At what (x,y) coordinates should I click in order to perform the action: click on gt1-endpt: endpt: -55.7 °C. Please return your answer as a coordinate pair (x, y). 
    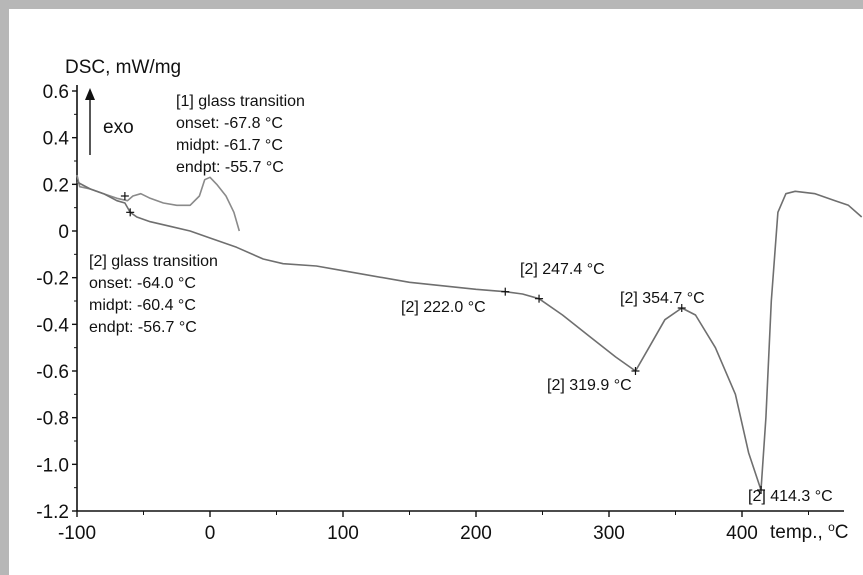
    Looking at the image, I should click on (230, 167).